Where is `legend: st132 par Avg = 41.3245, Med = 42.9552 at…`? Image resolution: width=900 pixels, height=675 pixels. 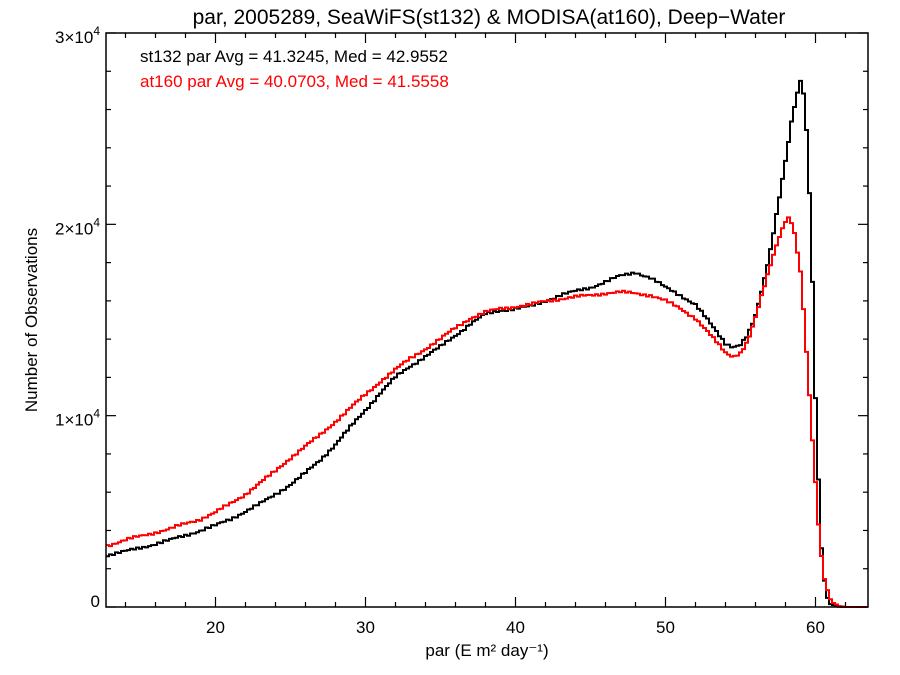
legend: st132 par Avg = 41.3245, Med = 42.9552 at… is located at coordinates (294, 69).